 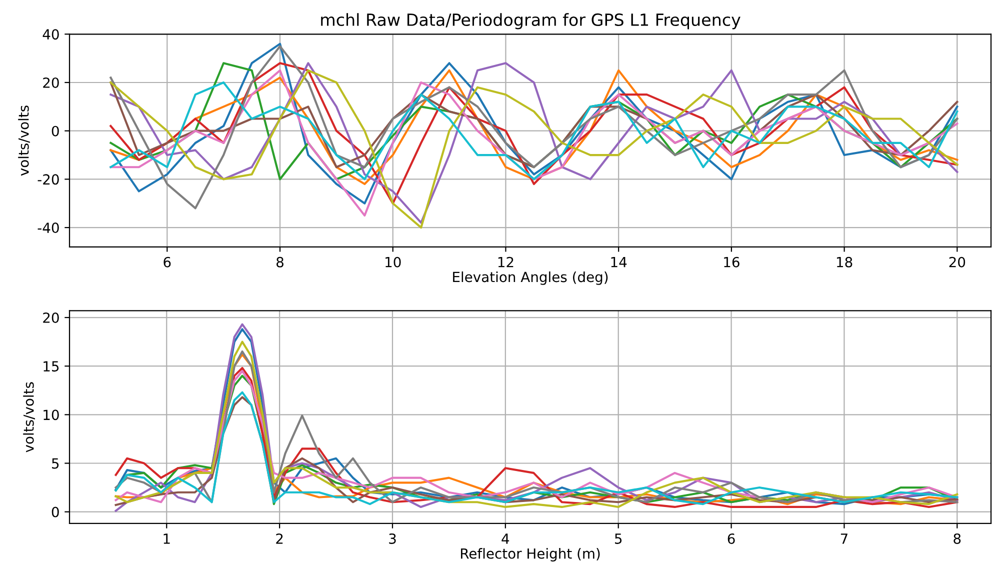 What do you see at coordinates (732, 262) in the screenshot?
I see `x-tick-label: 16` at bounding box center [732, 262].